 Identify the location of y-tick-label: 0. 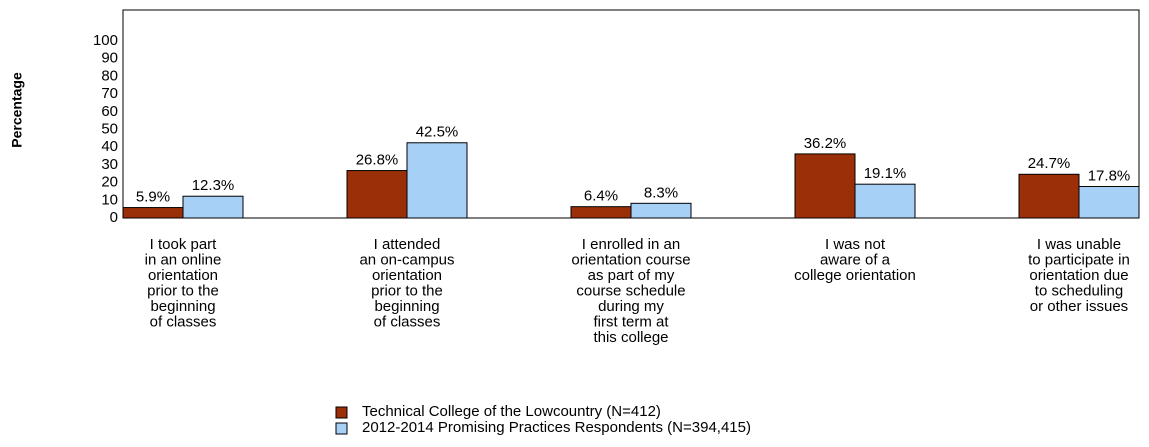
(114, 217).